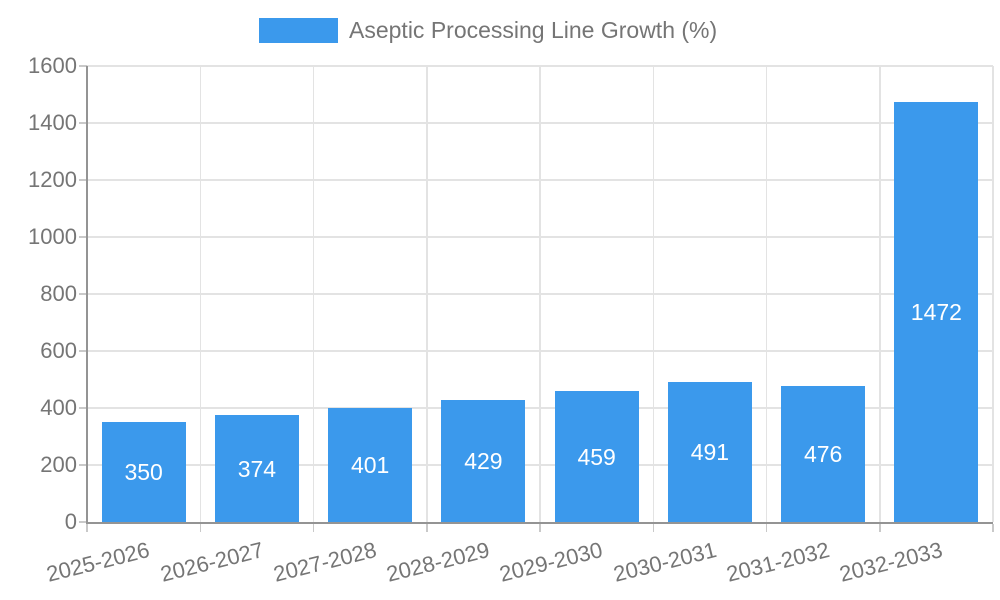 The height and width of the screenshot is (600, 1000). Describe the element at coordinates (58, 464) in the screenshot. I see `y-tick-label: 200` at that location.